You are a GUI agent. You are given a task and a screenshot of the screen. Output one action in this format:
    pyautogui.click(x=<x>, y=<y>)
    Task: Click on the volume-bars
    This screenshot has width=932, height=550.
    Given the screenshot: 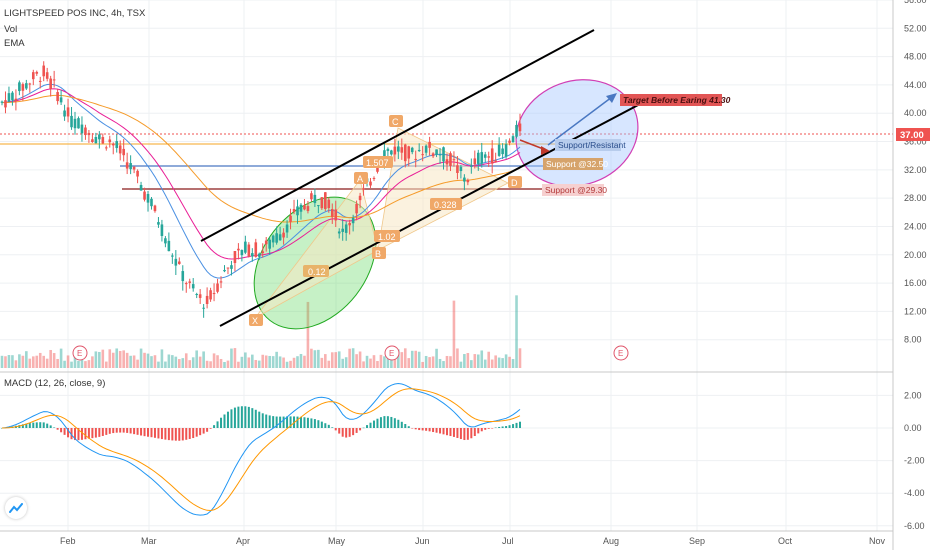 What is the action you would take?
    pyautogui.click(x=261, y=331)
    